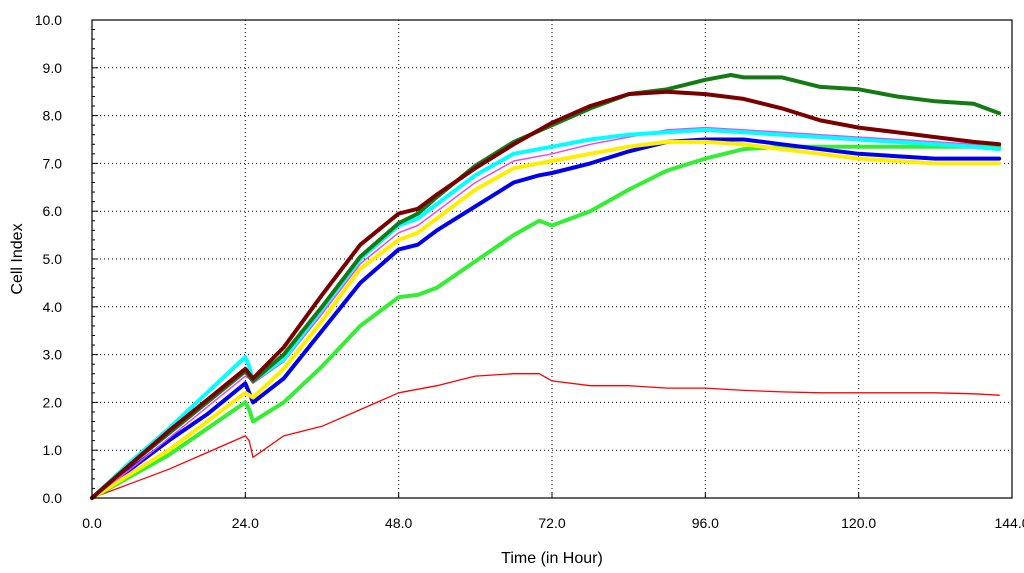 The height and width of the screenshot is (573, 1024). What do you see at coordinates (552, 558) in the screenshot?
I see `x-axis-label: Time (in Hour)` at bounding box center [552, 558].